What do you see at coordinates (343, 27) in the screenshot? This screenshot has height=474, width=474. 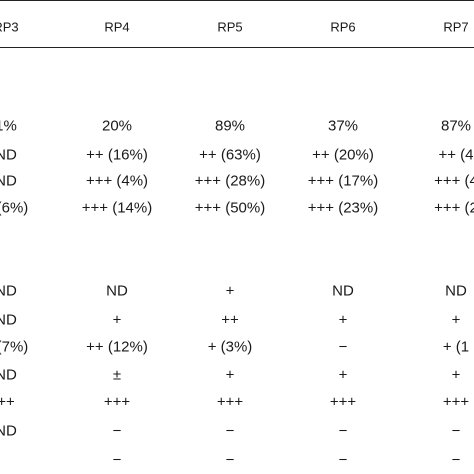 I see `column-header-rp6: RP6` at bounding box center [343, 27].